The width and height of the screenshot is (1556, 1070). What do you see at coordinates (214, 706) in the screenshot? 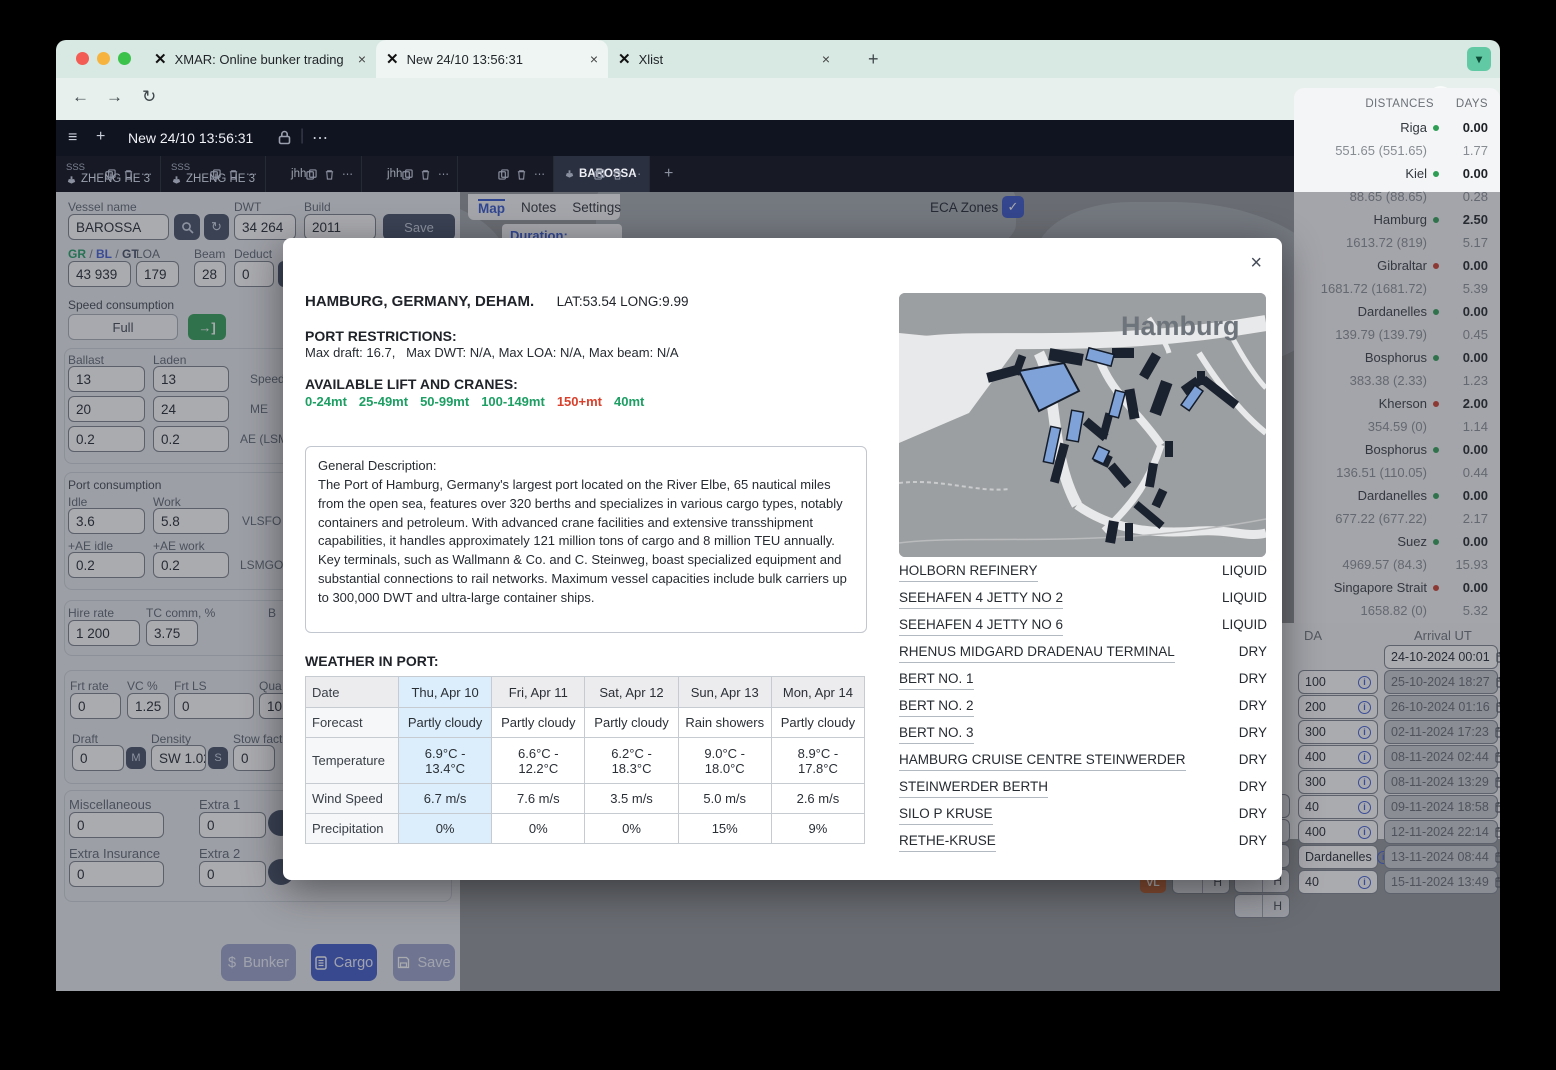
I see `frt-ls-input: 0` at bounding box center [214, 706].